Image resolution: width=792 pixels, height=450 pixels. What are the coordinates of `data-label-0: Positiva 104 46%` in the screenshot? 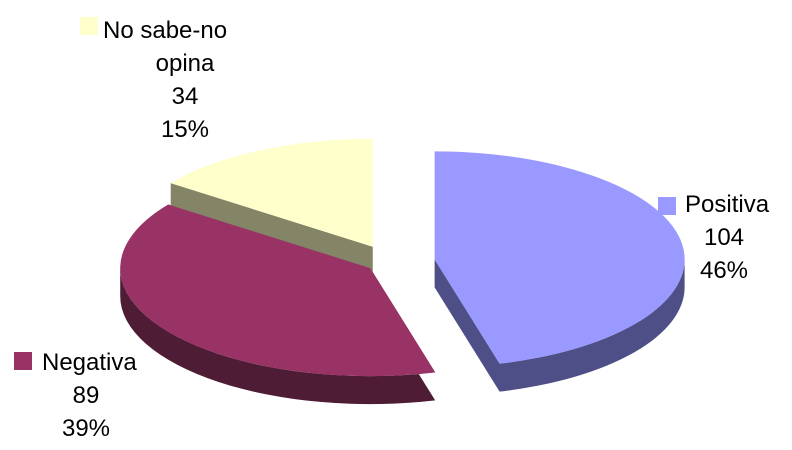 It's located at (714, 237).